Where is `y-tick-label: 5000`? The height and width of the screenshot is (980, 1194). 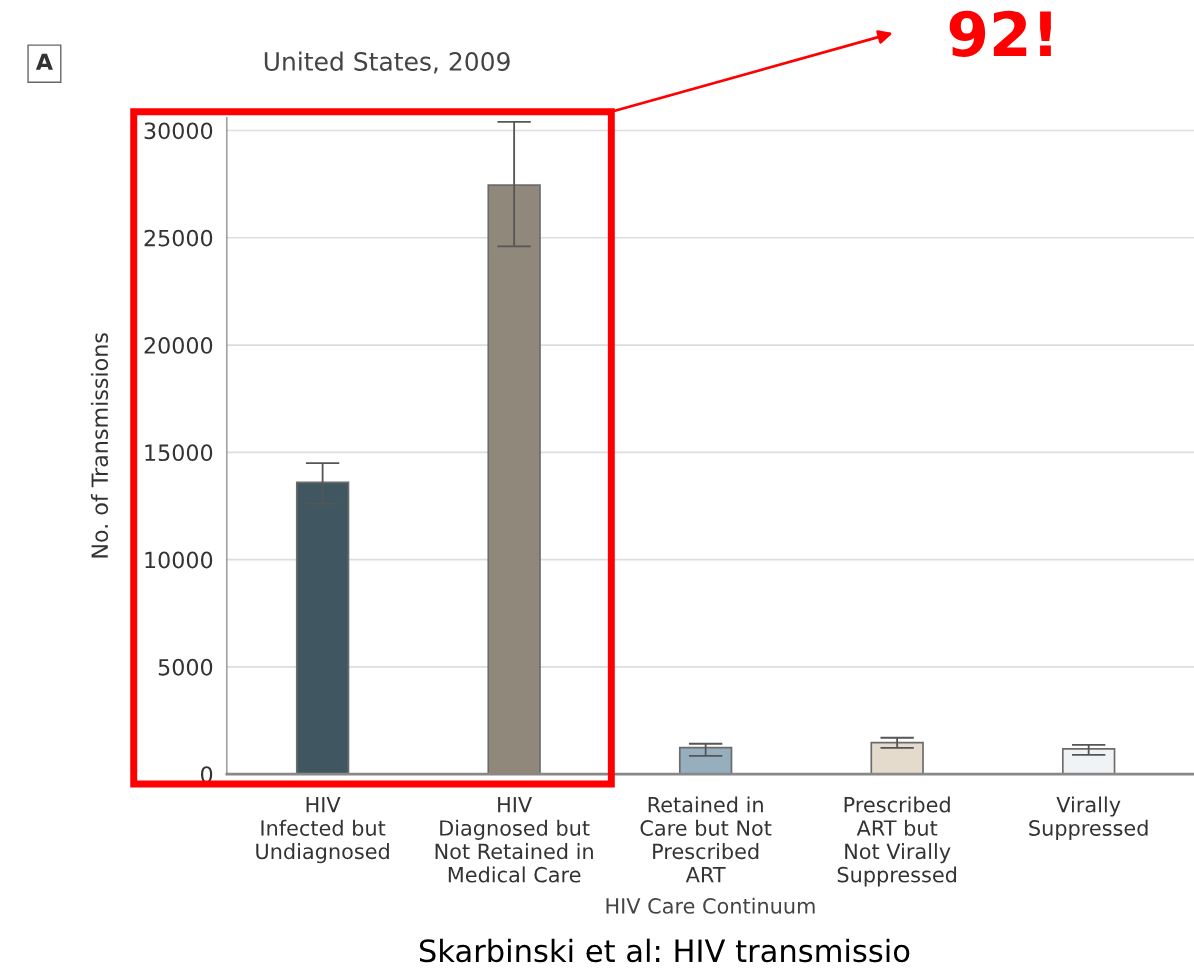 y-tick-label: 5000 is located at coordinates (185, 667).